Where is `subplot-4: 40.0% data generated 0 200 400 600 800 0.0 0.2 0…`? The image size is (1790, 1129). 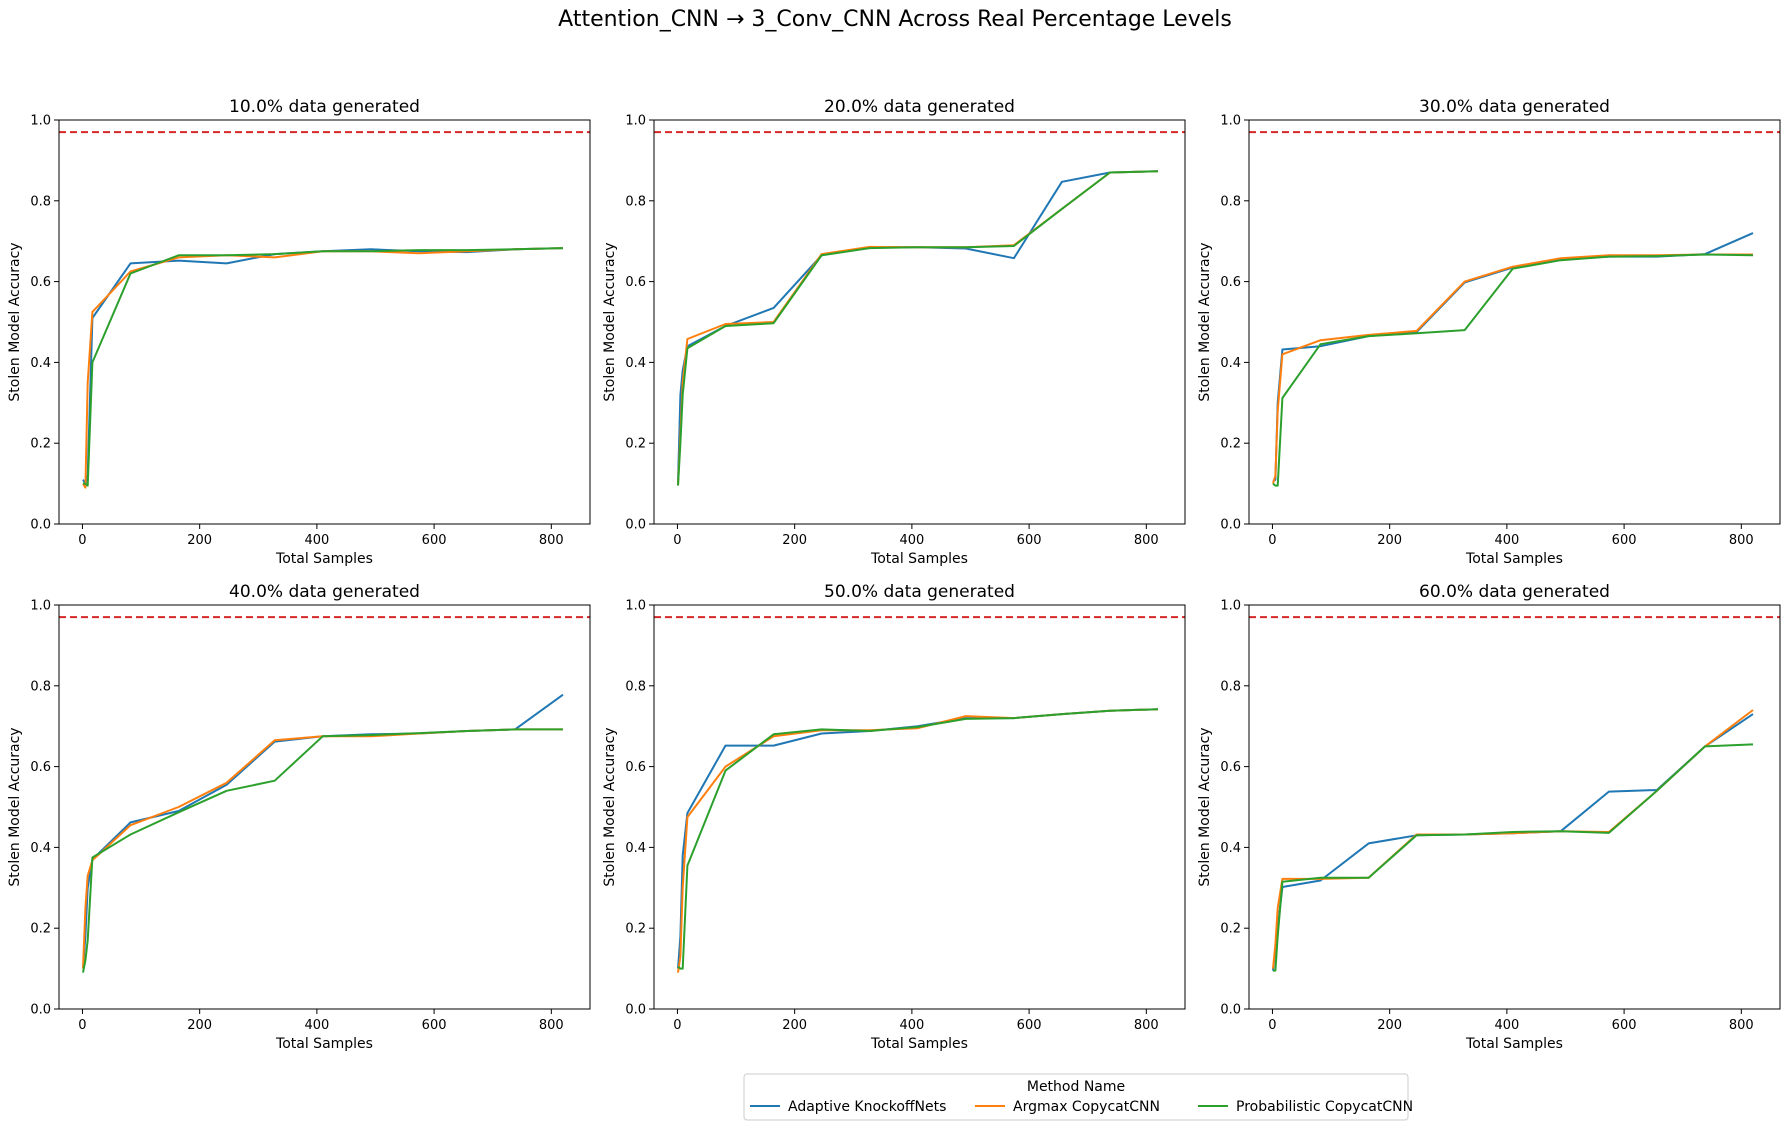 subplot-4: 40.0% data generated 0 200 400 600 800 0.0 0.2 0… is located at coordinates (299, 817).